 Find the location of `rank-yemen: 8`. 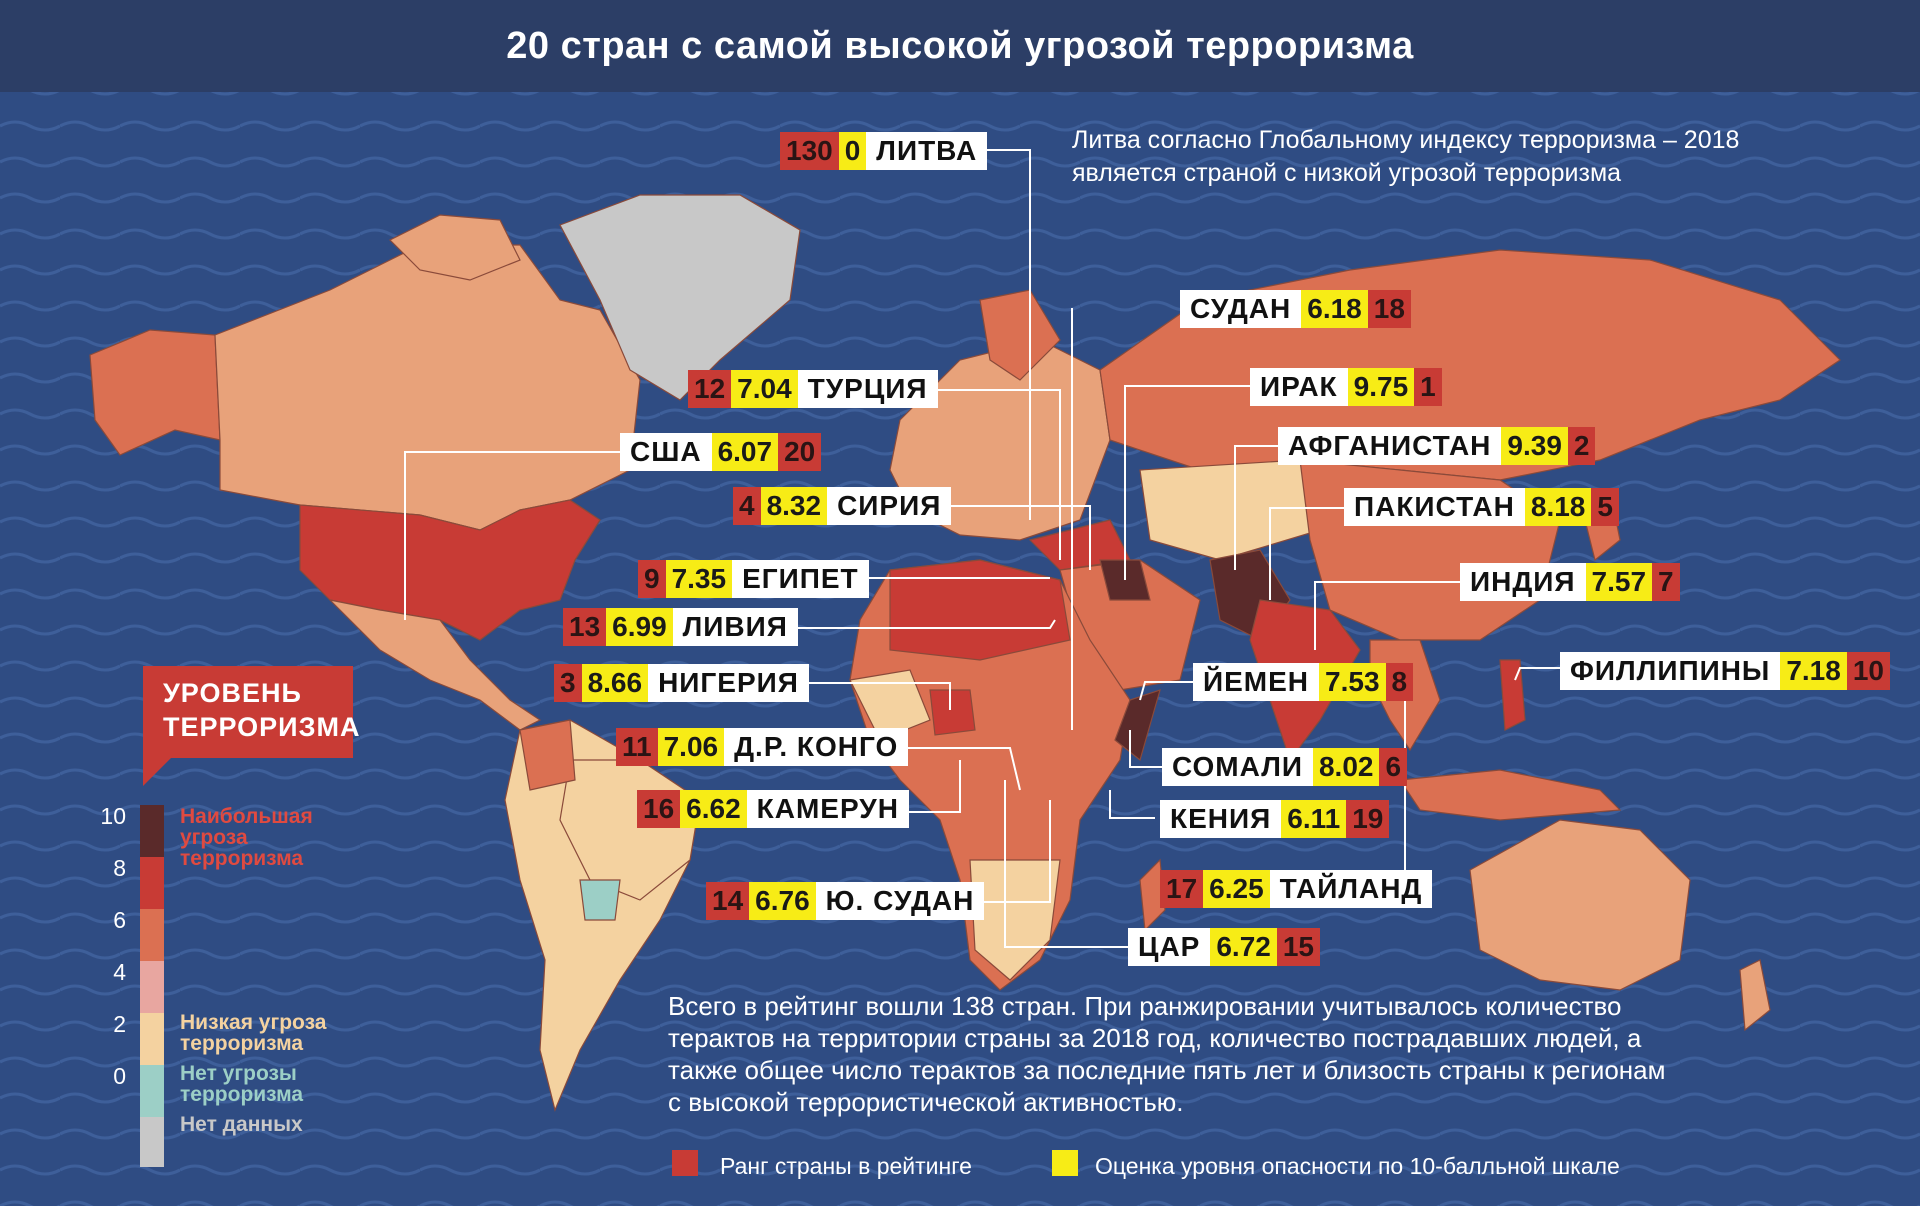

rank-yemen: 8 is located at coordinates (1399, 682).